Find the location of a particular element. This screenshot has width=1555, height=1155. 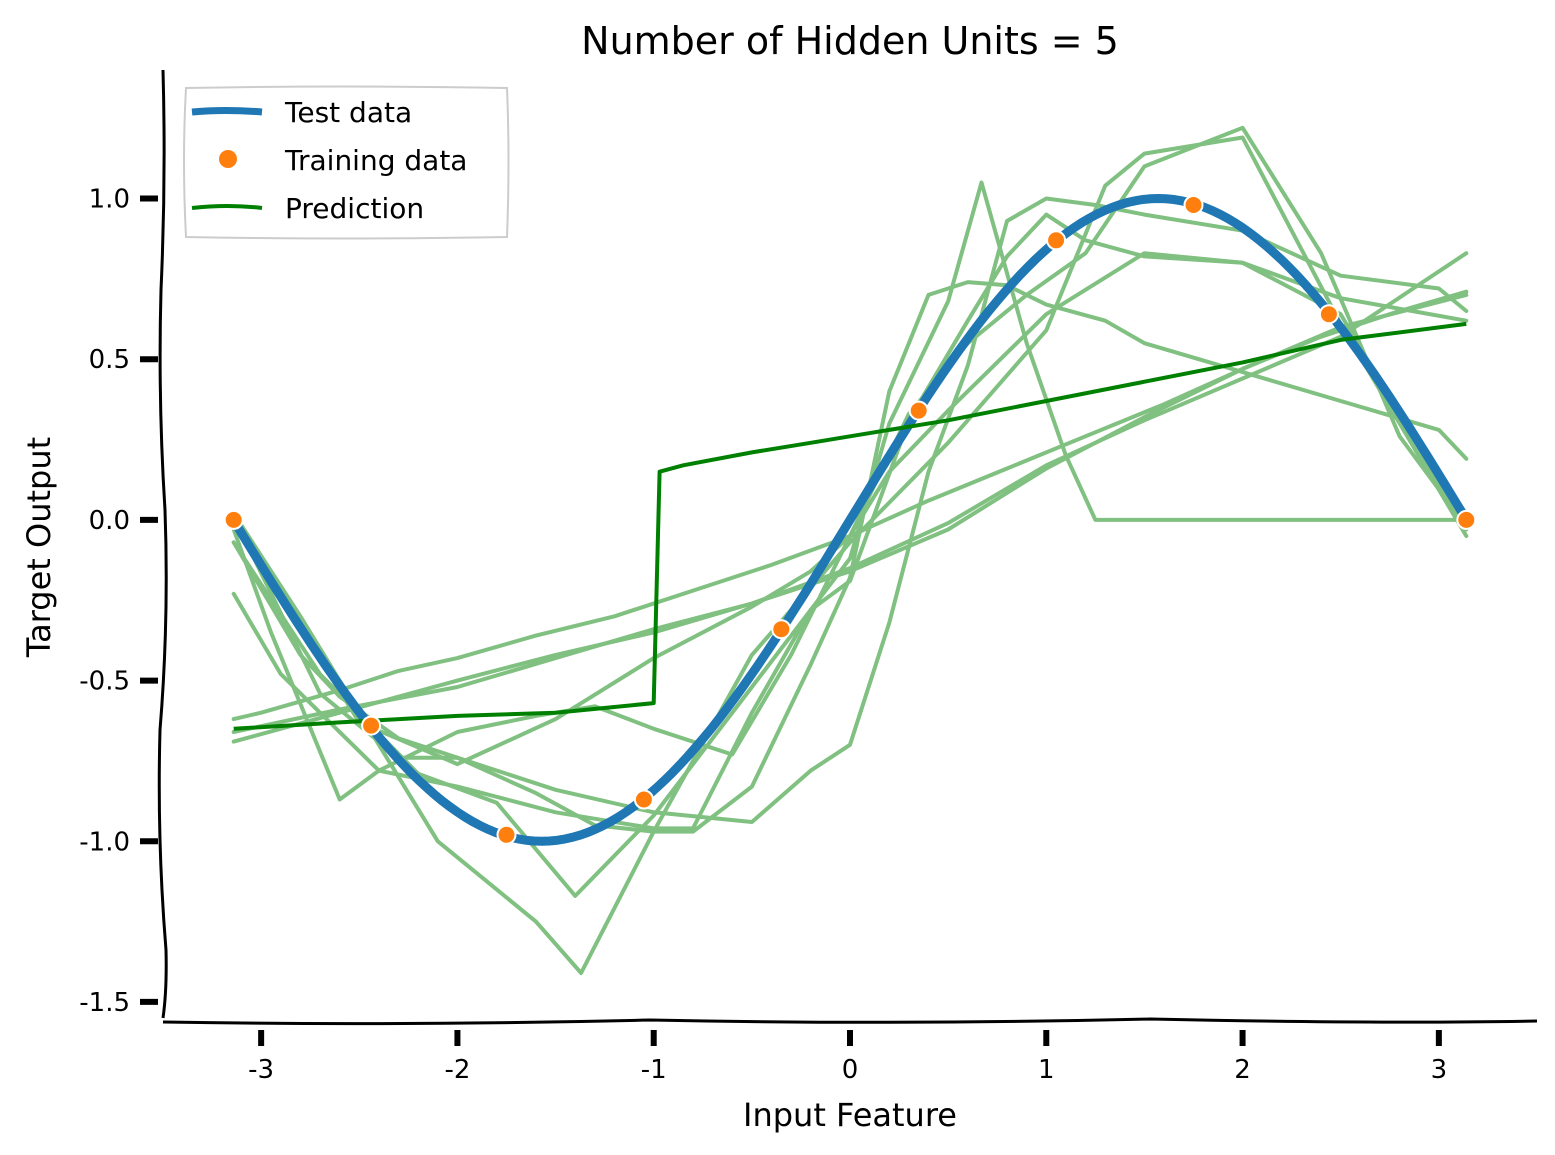

x-tick-label: 3 is located at coordinates (1439, 1070).